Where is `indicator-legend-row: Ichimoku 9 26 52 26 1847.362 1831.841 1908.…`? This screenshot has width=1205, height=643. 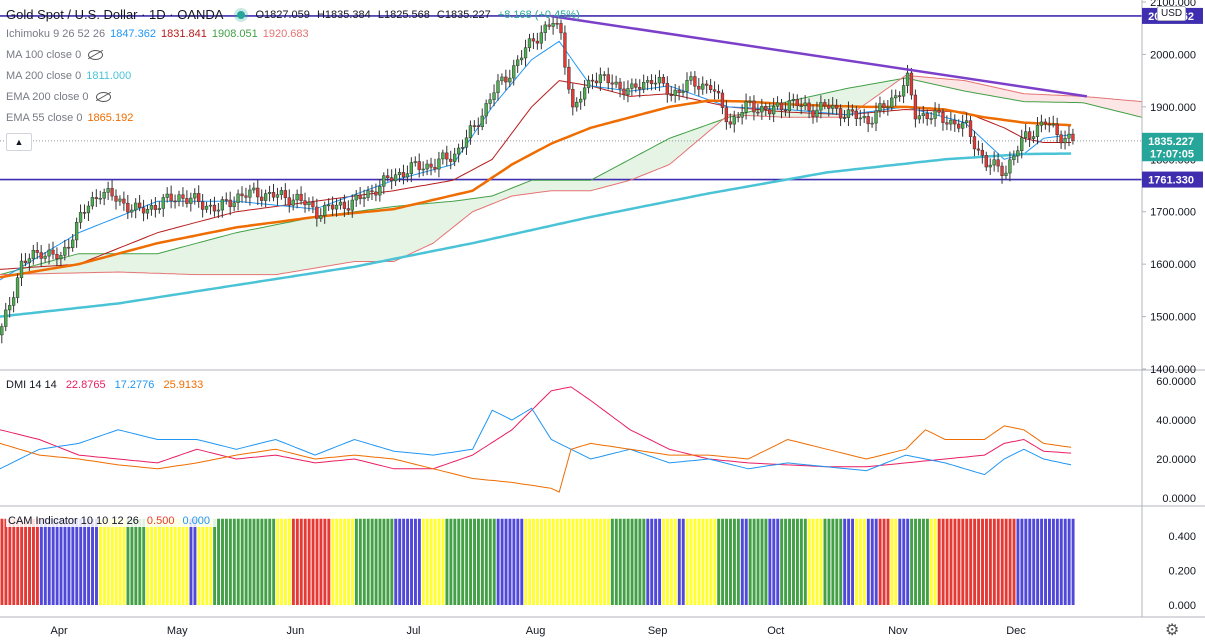 indicator-legend-row: Ichimoku 9 26 52 26 1847.362 1831.841 1908.… is located at coordinates (157, 34).